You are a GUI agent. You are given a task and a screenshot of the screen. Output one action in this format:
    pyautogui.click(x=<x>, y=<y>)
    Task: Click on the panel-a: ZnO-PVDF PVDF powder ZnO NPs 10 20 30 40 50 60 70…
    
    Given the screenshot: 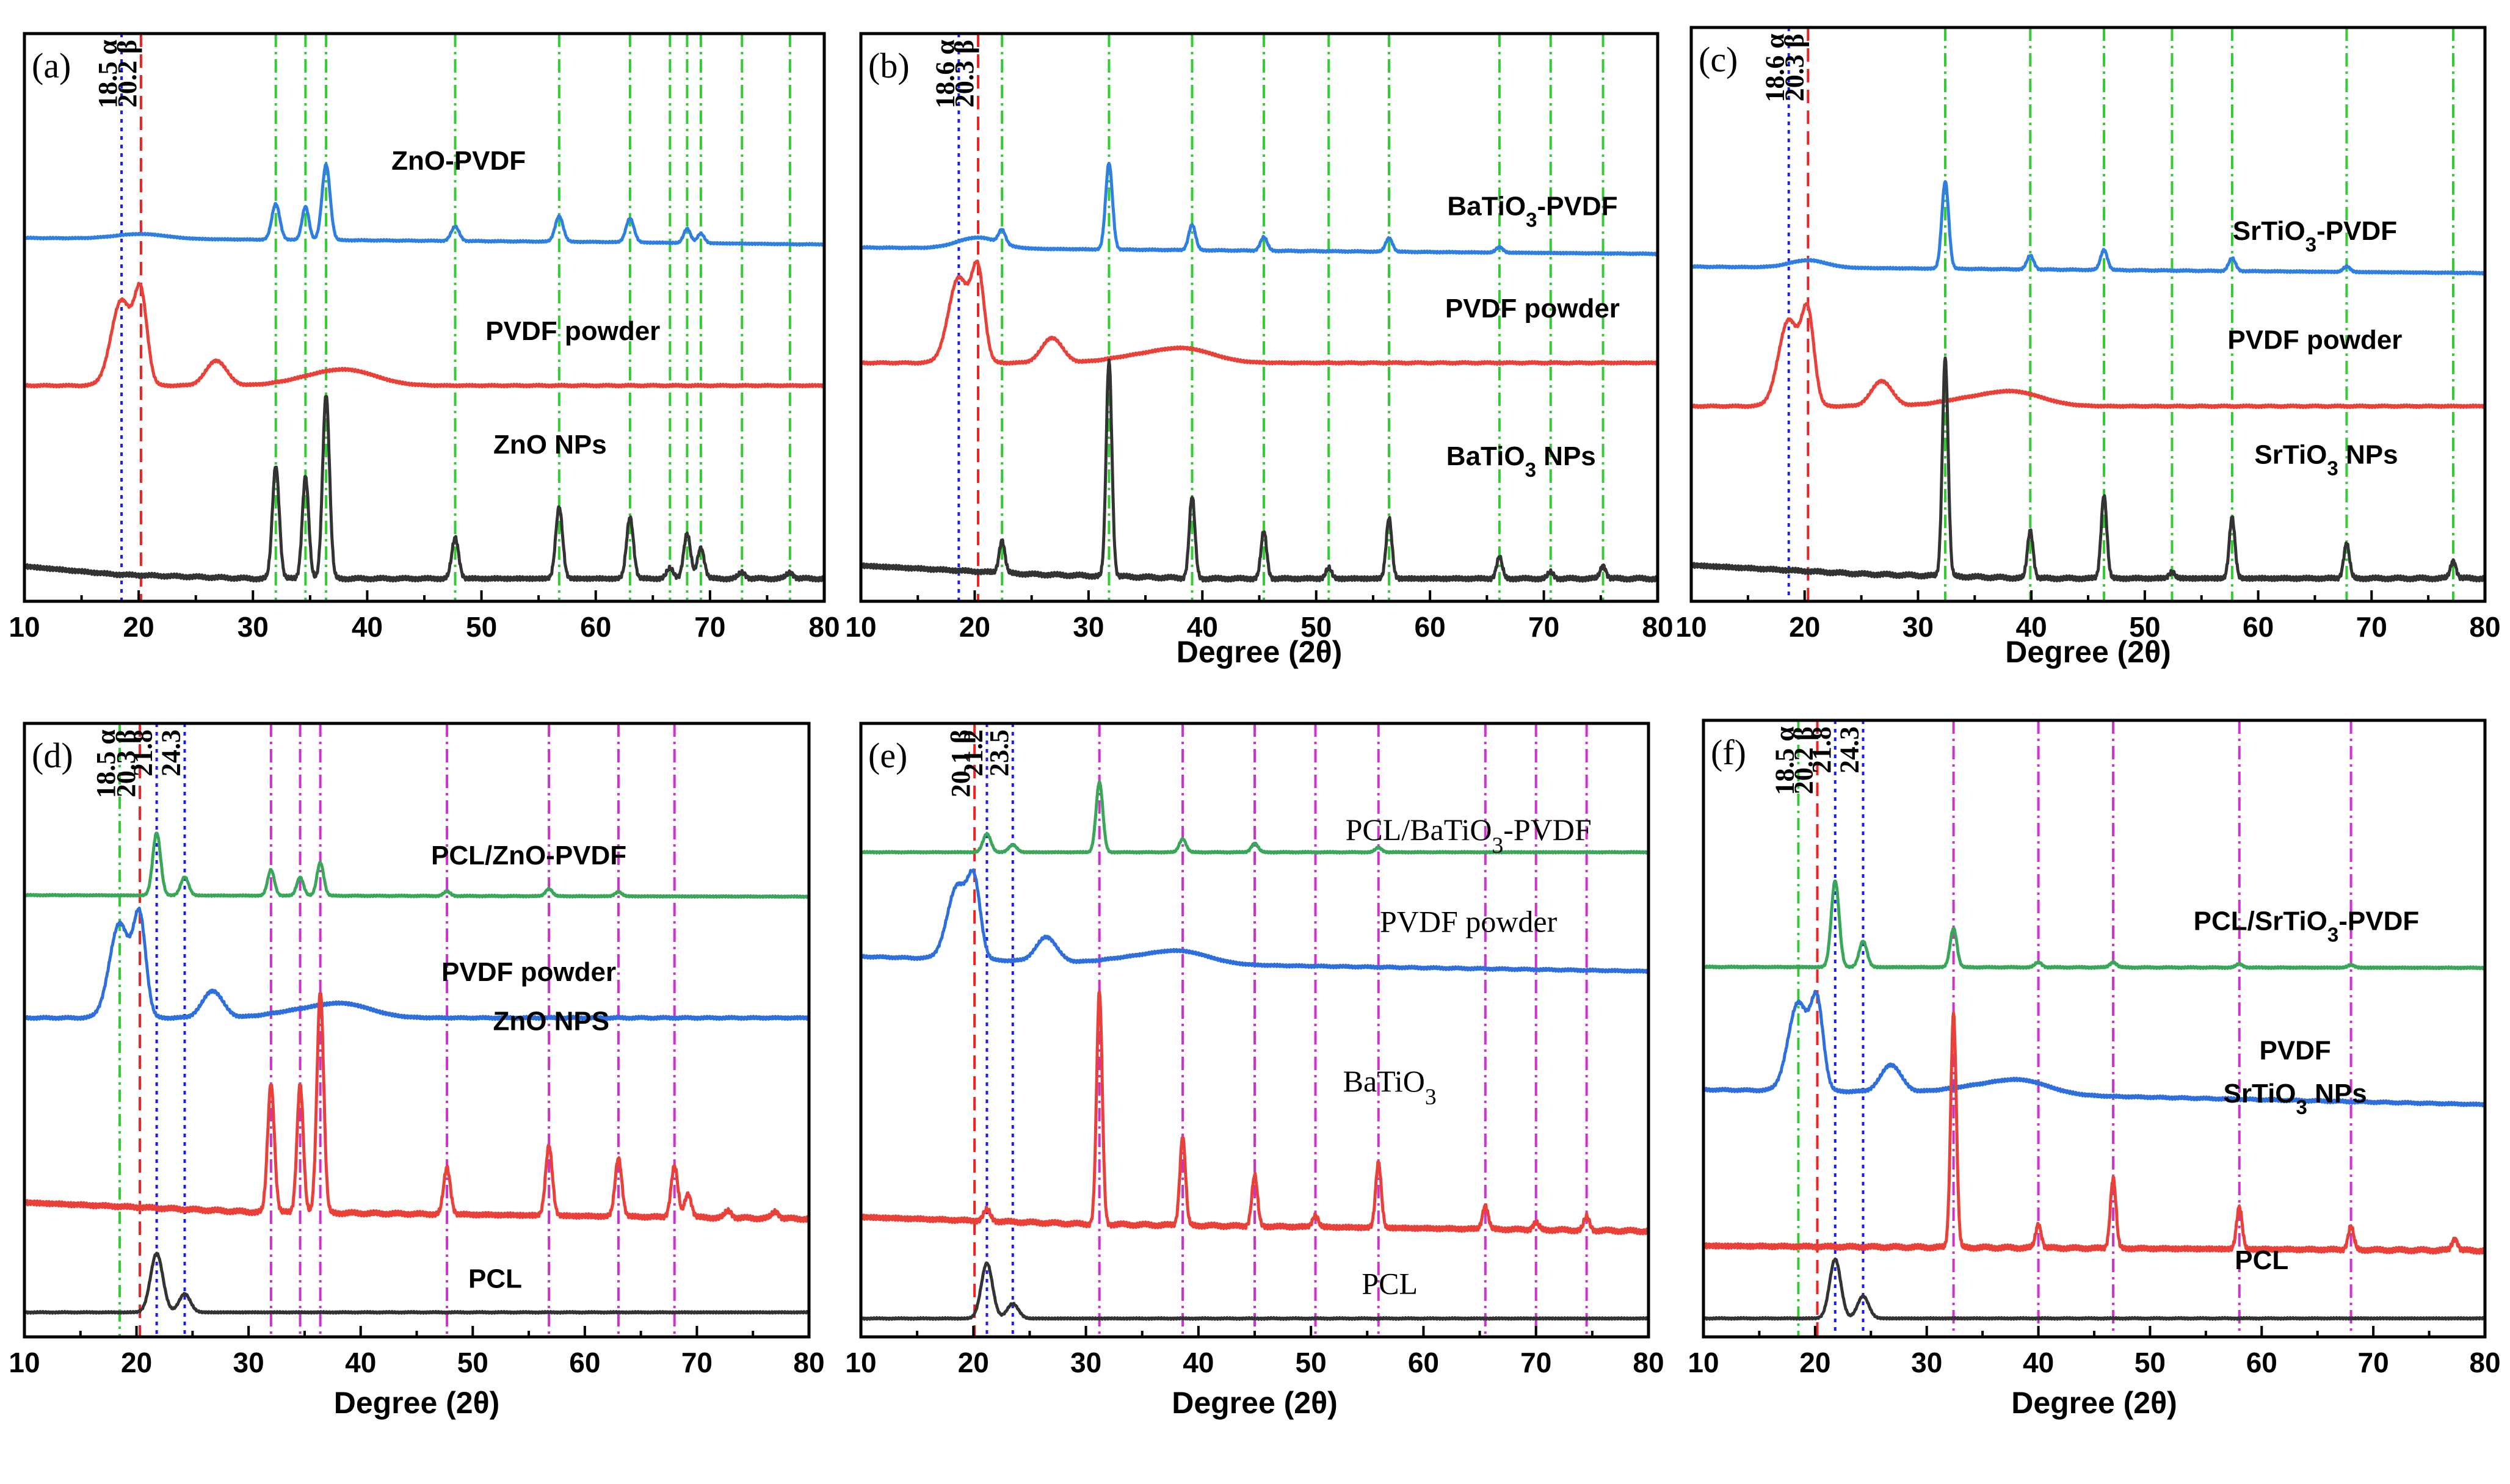 What is the action you would take?
    pyautogui.click(x=424, y=338)
    